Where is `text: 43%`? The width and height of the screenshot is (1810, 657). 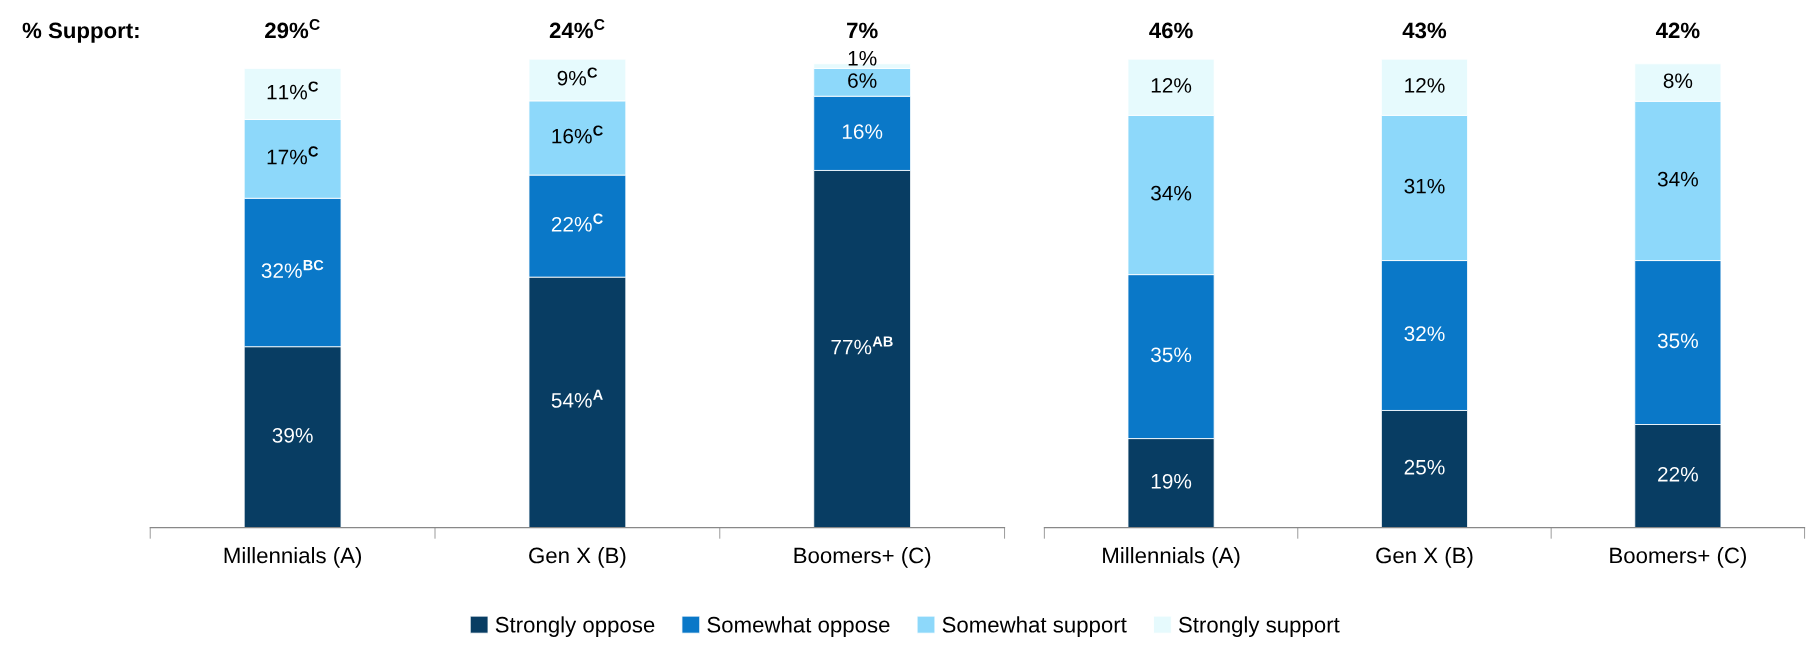 text: 43% is located at coordinates (1424, 30).